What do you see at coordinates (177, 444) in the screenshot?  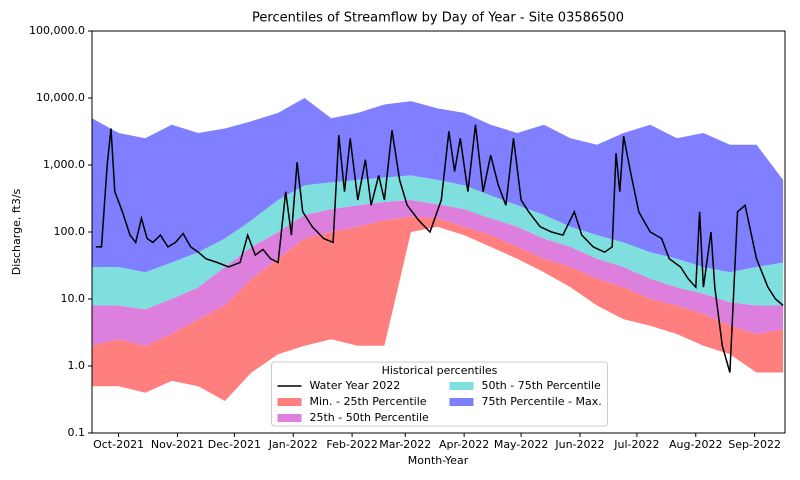 I see `x-tick-label: Nov-2021` at bounding box center [177, 444].